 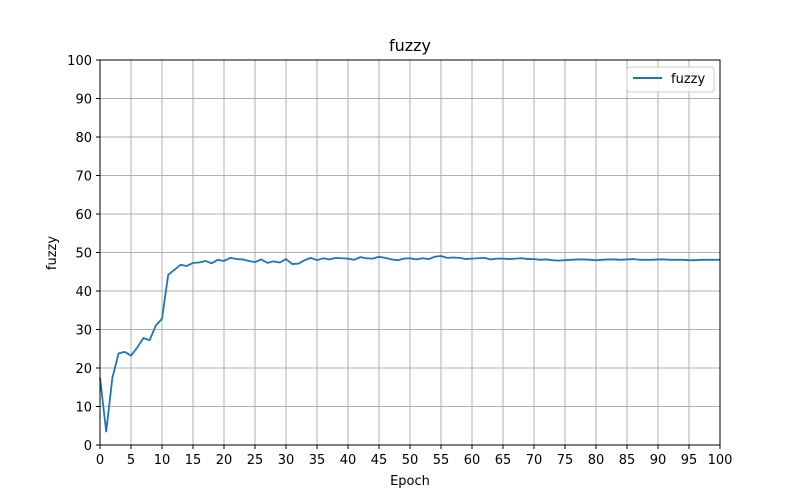 I want to click on y-tick-label: 40, so click(x=83, y=292).